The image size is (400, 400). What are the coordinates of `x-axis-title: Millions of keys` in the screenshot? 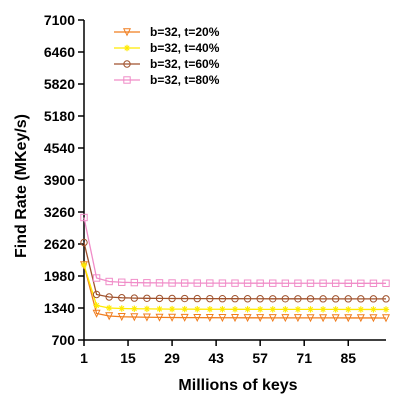 It's located at (237, 385).